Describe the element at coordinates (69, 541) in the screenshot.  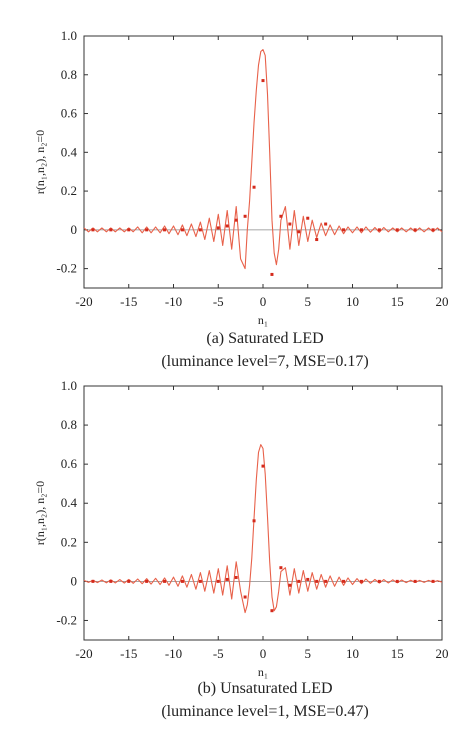
I see `ytick-label-b-2: 0.2` at that location.